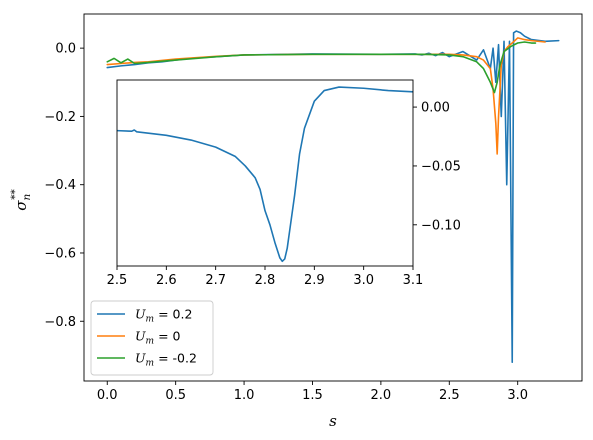  Describe the element at coordinates (381, 395) in the screenshot. I see `main-x-tick-label: 2.0` at that location.